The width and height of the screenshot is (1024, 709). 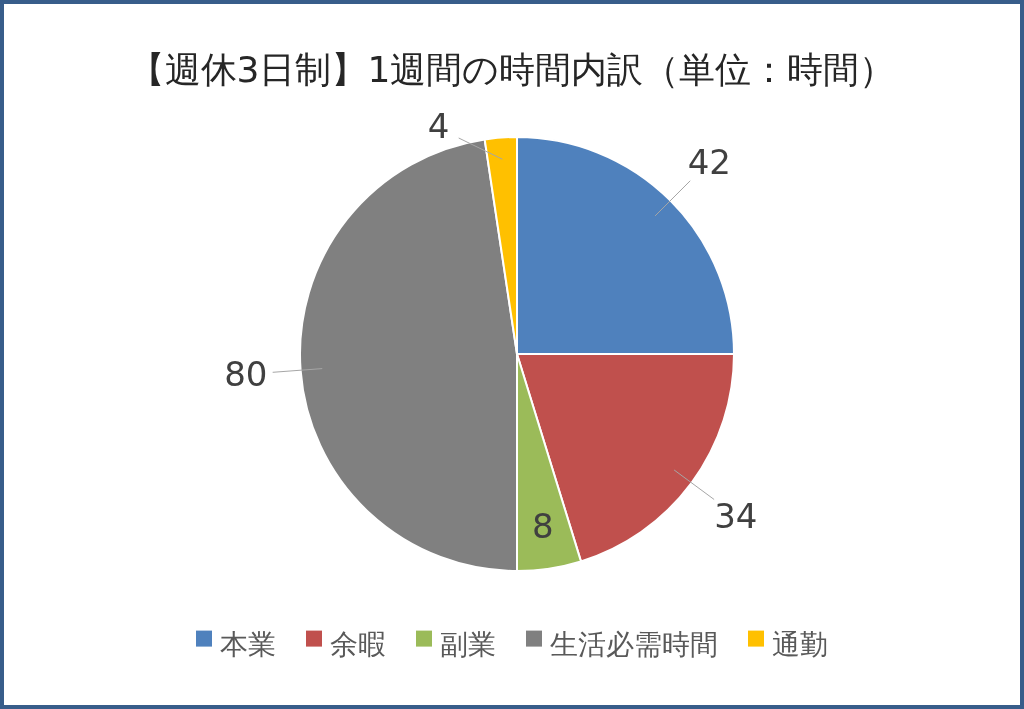 I want to click on data-label: 80, so click(x=246, y=374).